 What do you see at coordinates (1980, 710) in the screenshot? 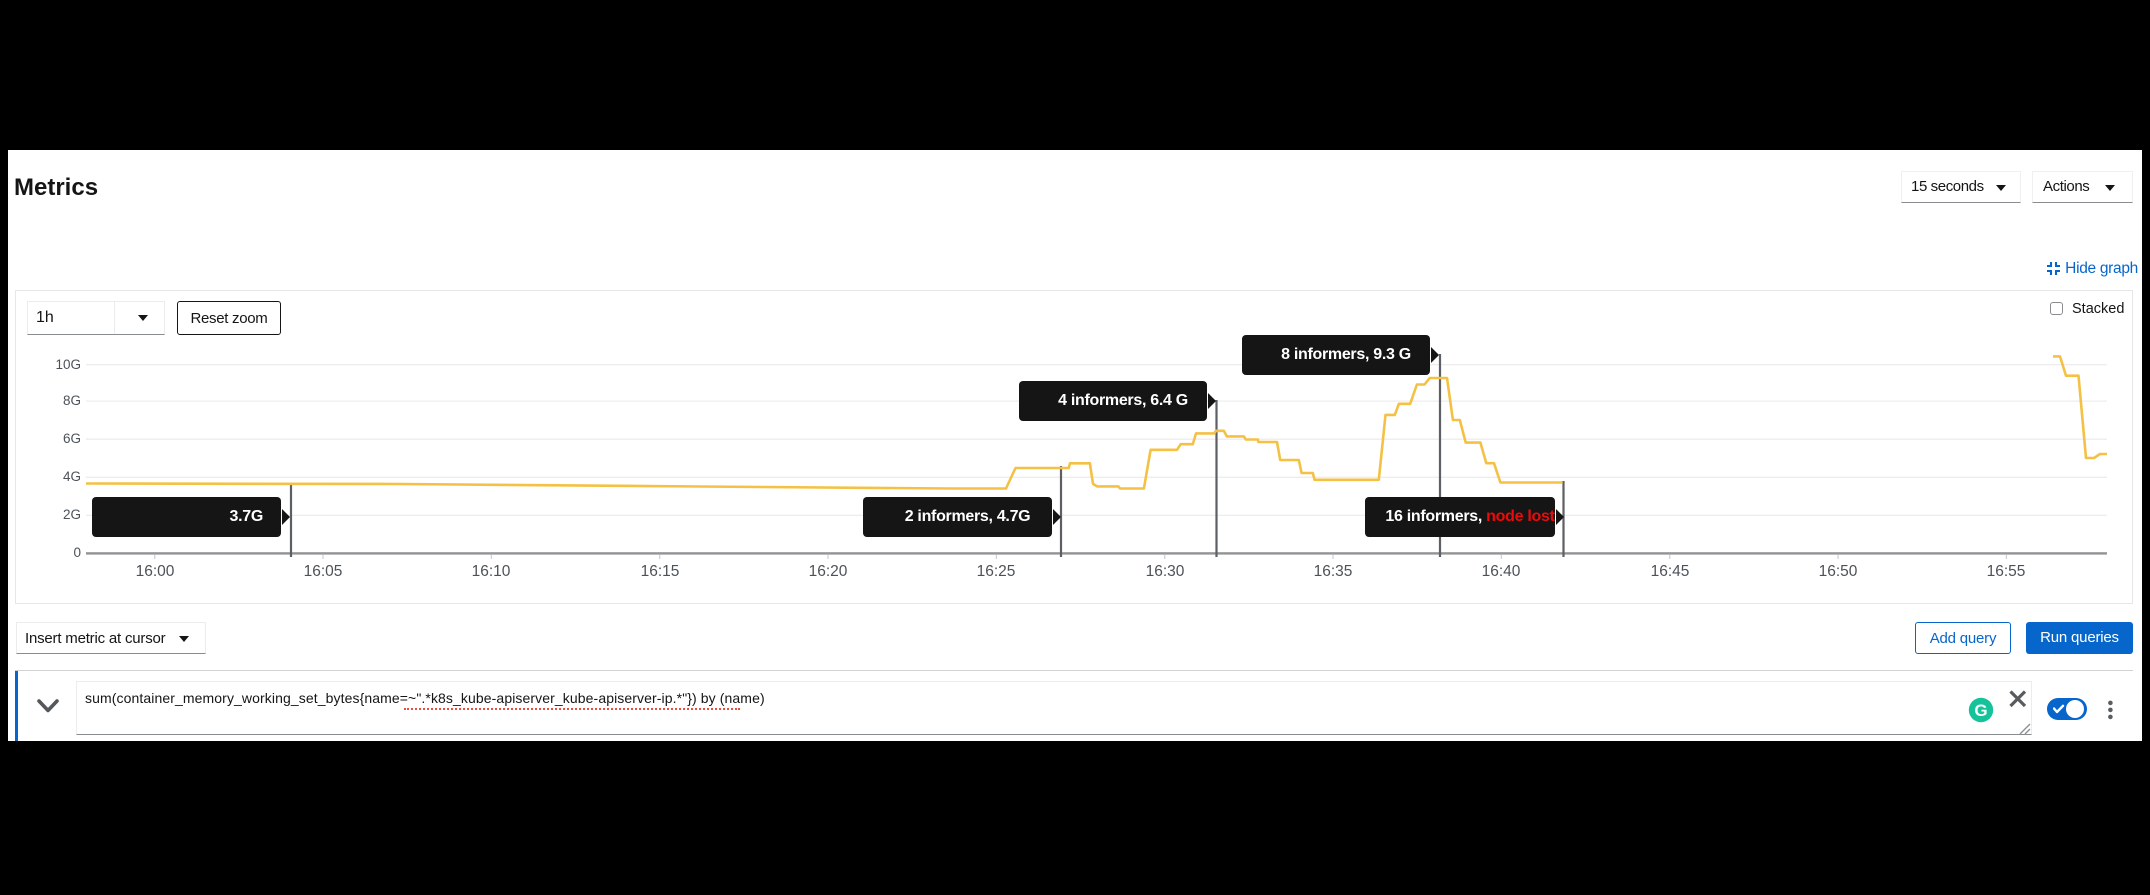
I see `svg-text: G` at bounding box center [1980, 710].